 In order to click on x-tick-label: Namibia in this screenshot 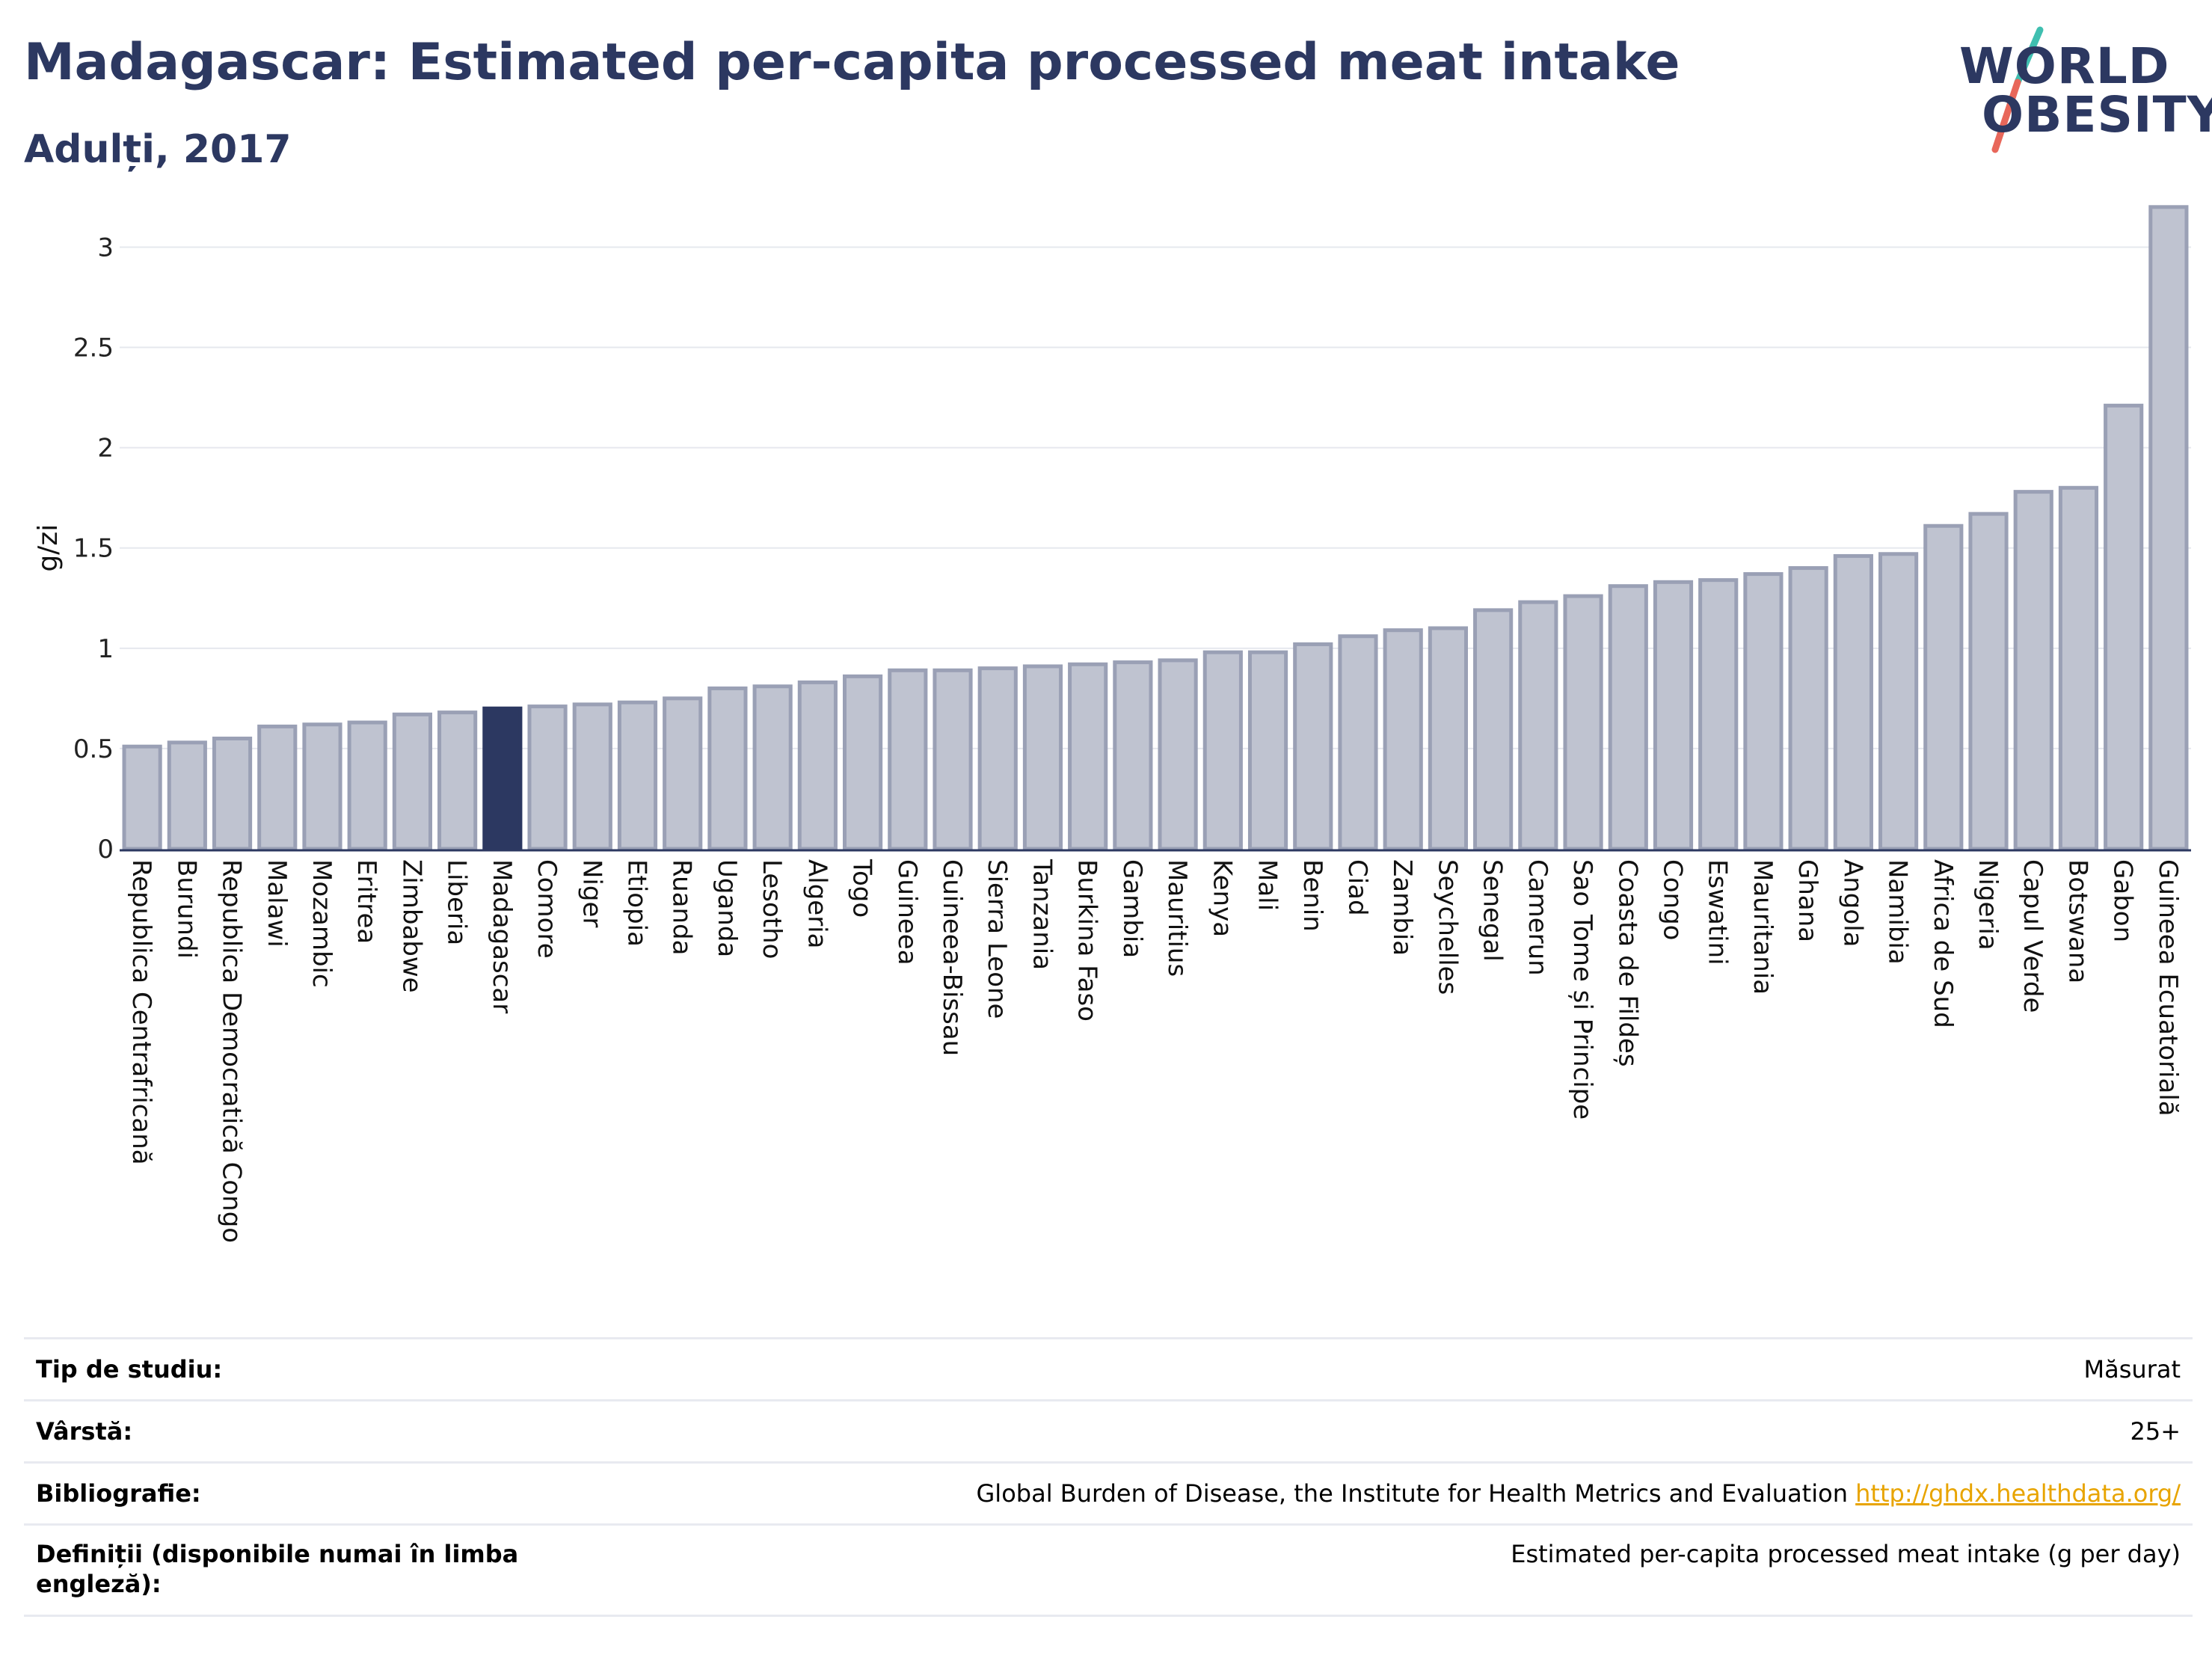, I will do `click(1898, 912)`.